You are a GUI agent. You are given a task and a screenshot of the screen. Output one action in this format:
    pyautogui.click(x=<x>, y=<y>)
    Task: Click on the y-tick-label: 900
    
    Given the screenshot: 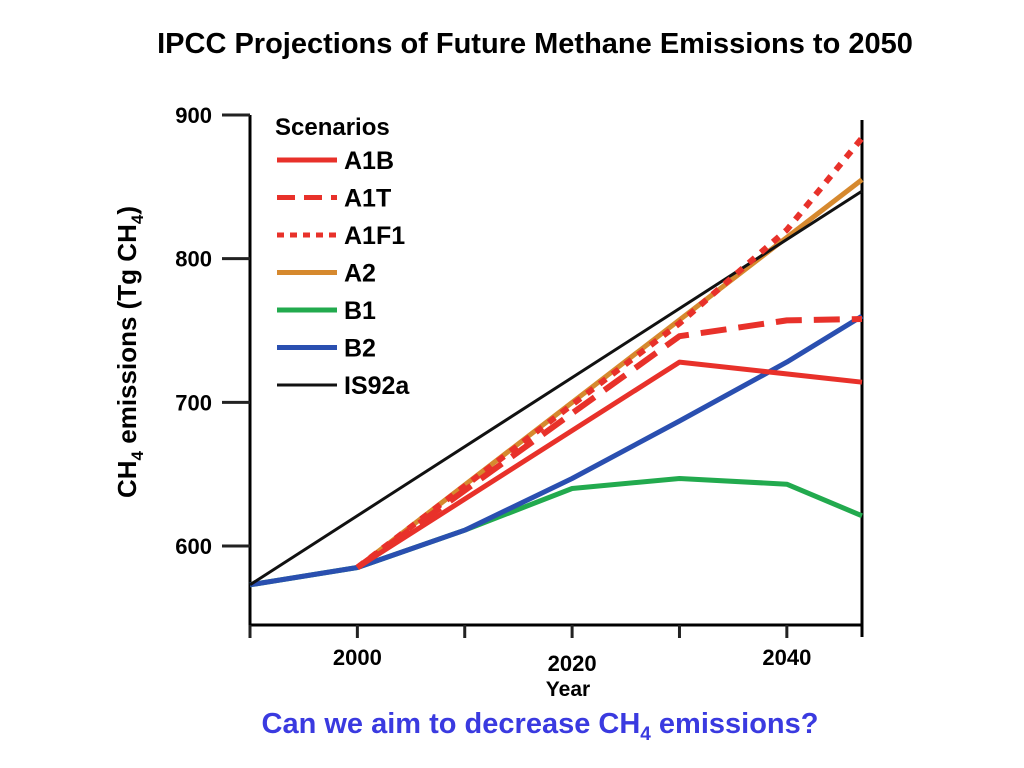 What is the action you would take?
    pyautogui.click(x=193, y=115)
    